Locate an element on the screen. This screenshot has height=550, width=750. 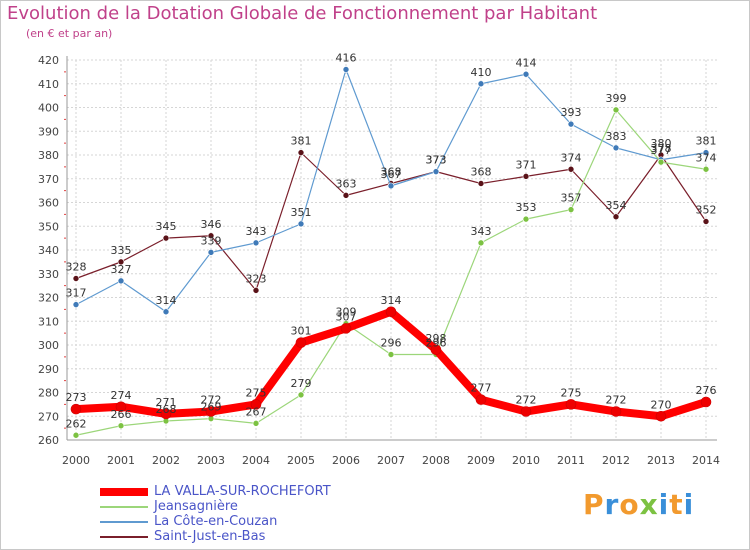
logo-letter: o is located at coordinates (629, 504).